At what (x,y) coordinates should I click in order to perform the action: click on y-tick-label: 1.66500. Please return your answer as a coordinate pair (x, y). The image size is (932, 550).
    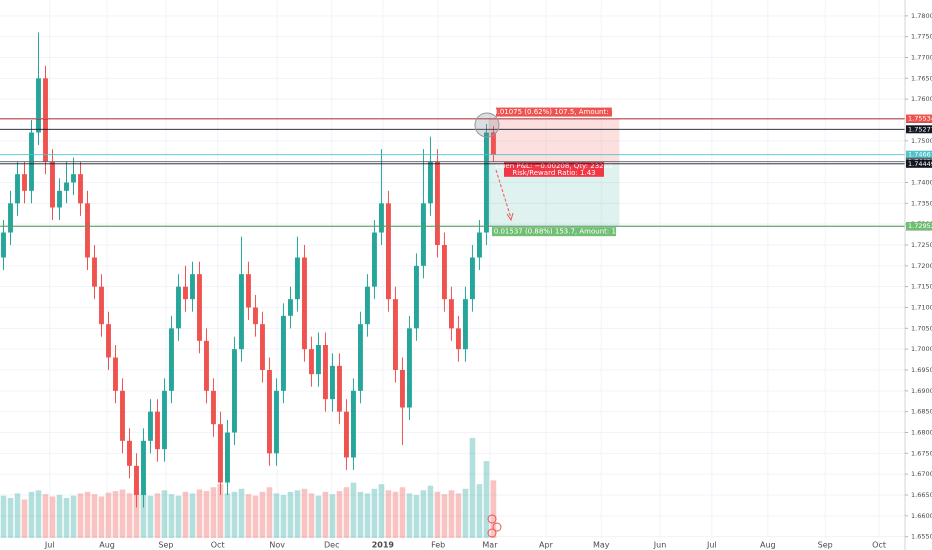
    Looking at the image, I should click on (921, 495).